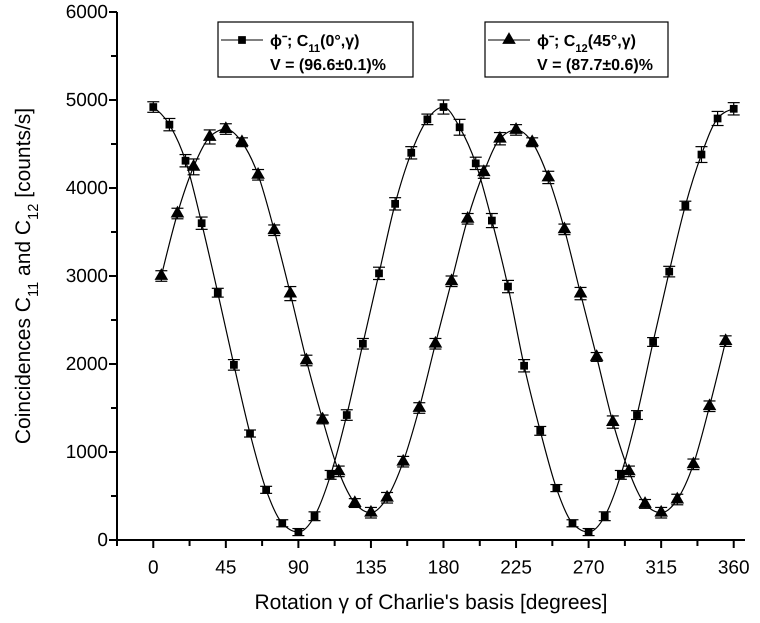 The width and height of the screenshot is (760, 623). What do you see at coordinates (153, 568) in the screenshot?
I see `x-tick-label: 0` at bounding box center [153, 568].